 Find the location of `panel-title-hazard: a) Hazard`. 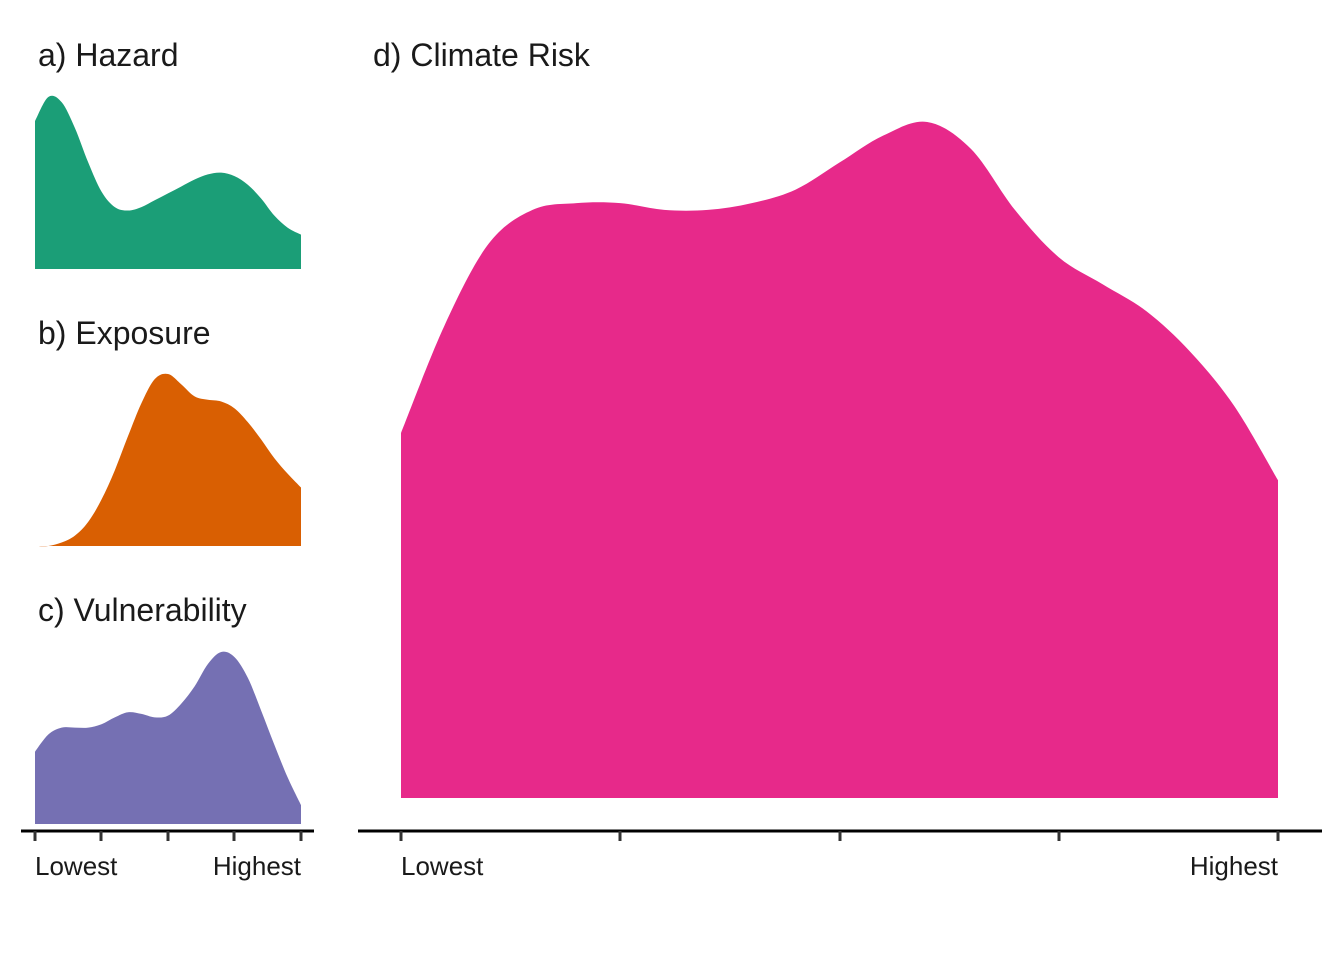

panel-title-hazard: a) Hazard is located at coordinates (108, 55).